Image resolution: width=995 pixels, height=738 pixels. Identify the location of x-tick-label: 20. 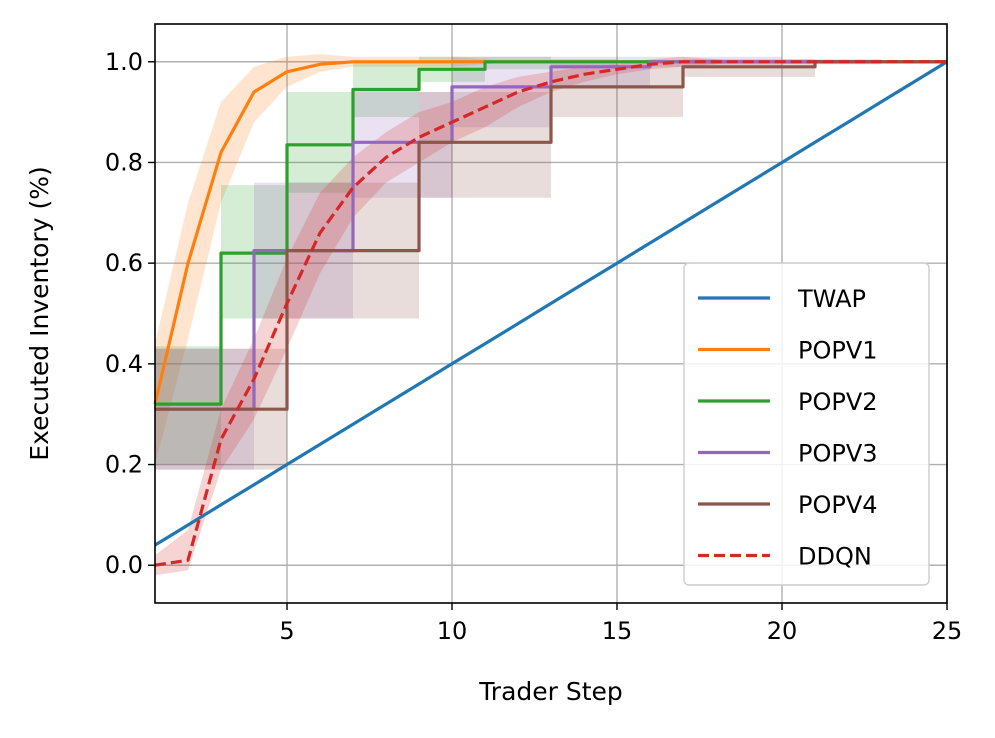
(782, 631).